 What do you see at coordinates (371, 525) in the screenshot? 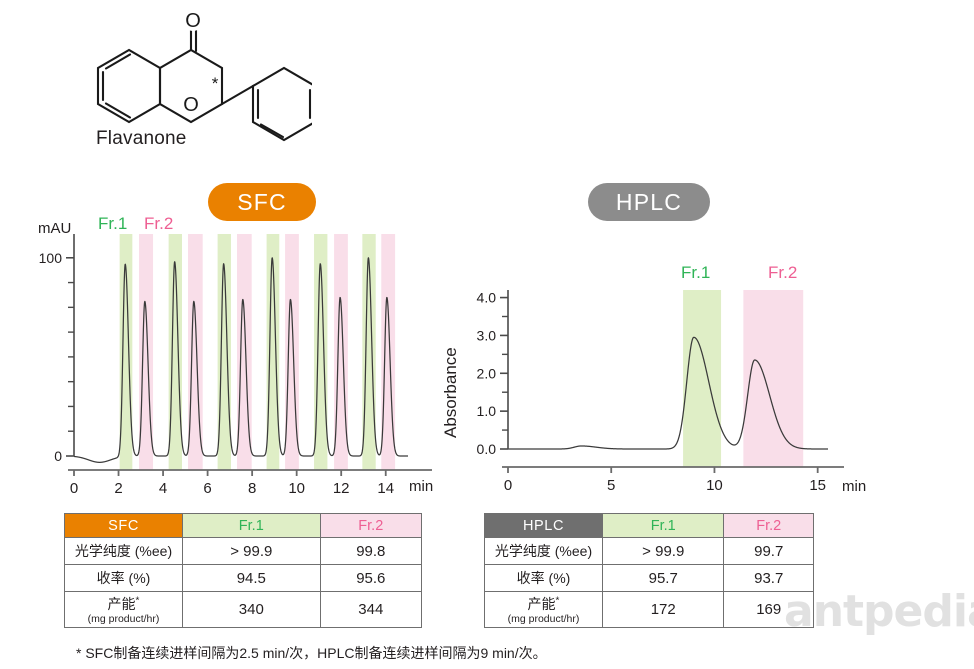
I see `sfc-table-header-fr2: Fr.2` at bounding box center [371, 525].